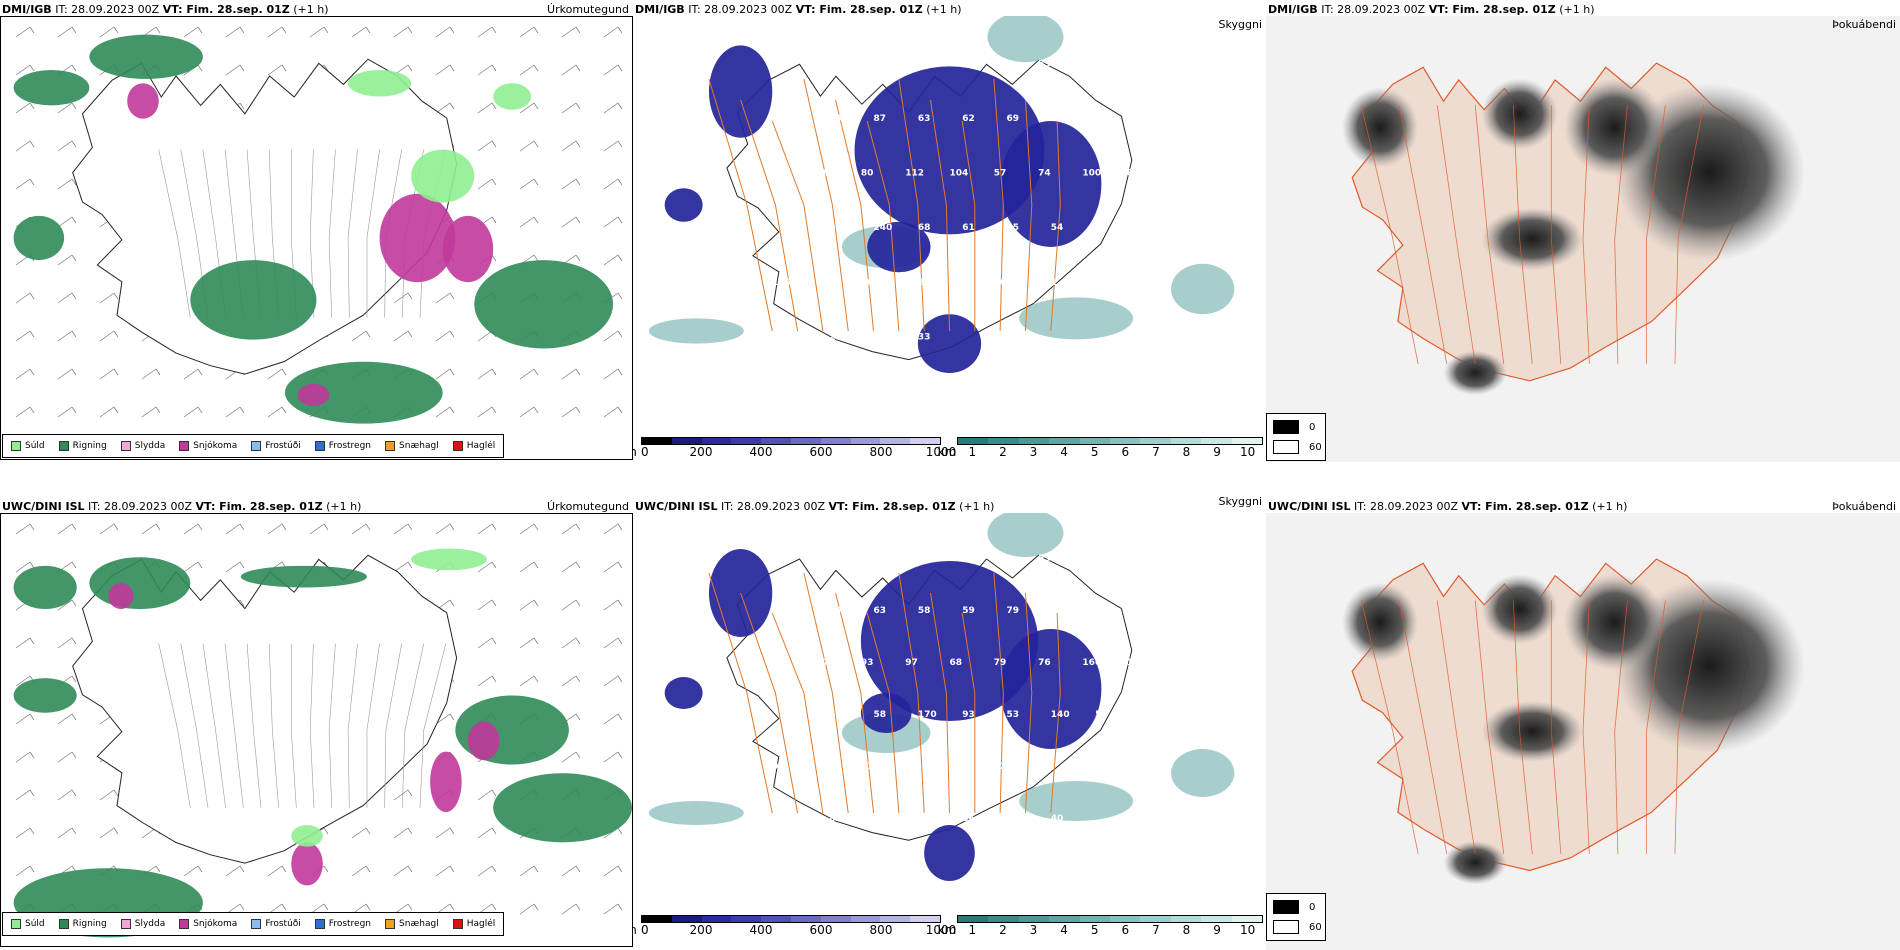 The height and width of the screenshot is (950, 1900). Describe the element at coordinates (968, 715) in the screenshot. I see `visibility-value-label: 93` at that location.